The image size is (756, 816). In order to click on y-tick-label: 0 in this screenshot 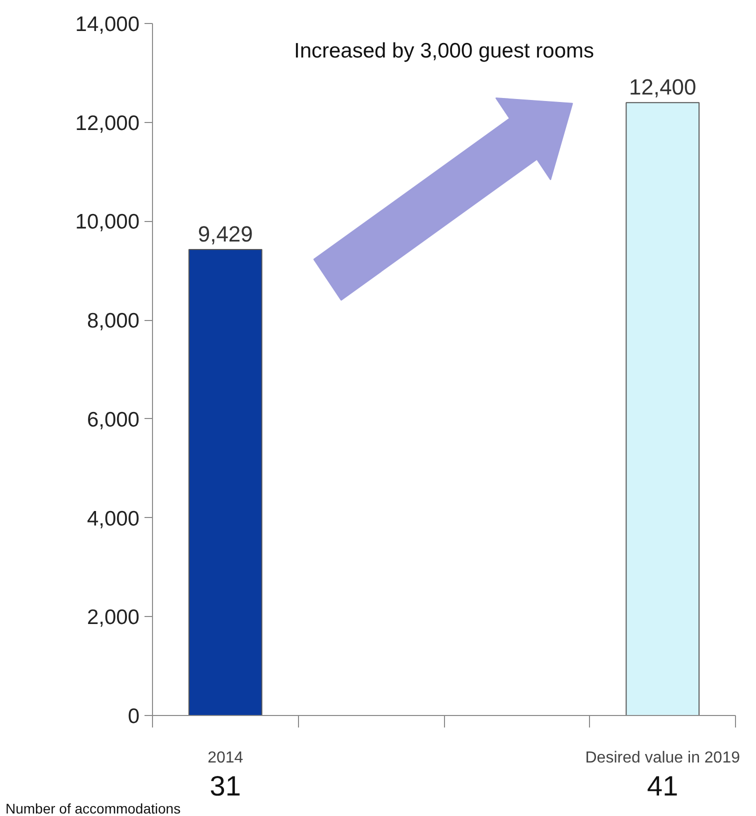, I will do `click(134, 716)`.